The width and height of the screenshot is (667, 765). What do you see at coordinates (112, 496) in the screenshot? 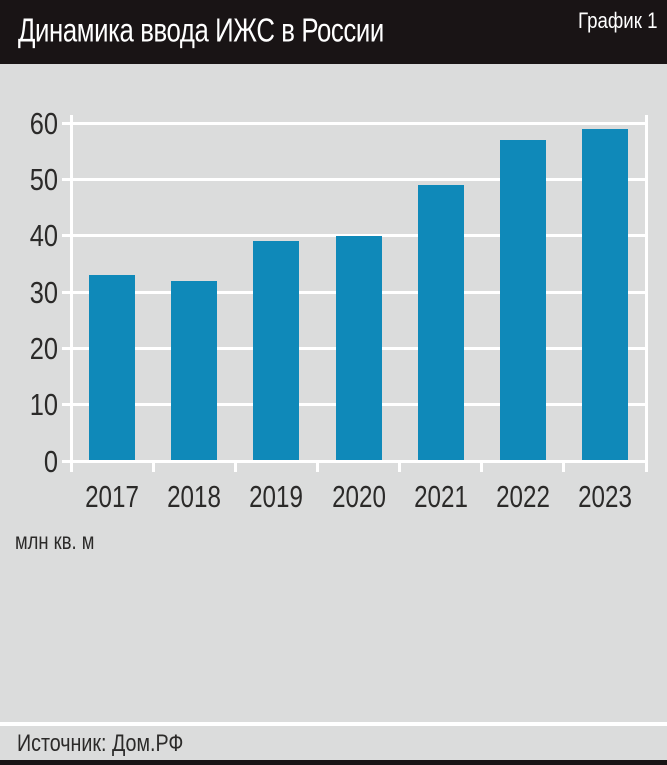
I see `x-tick-label: 2017` at bounding box center [112, 496].